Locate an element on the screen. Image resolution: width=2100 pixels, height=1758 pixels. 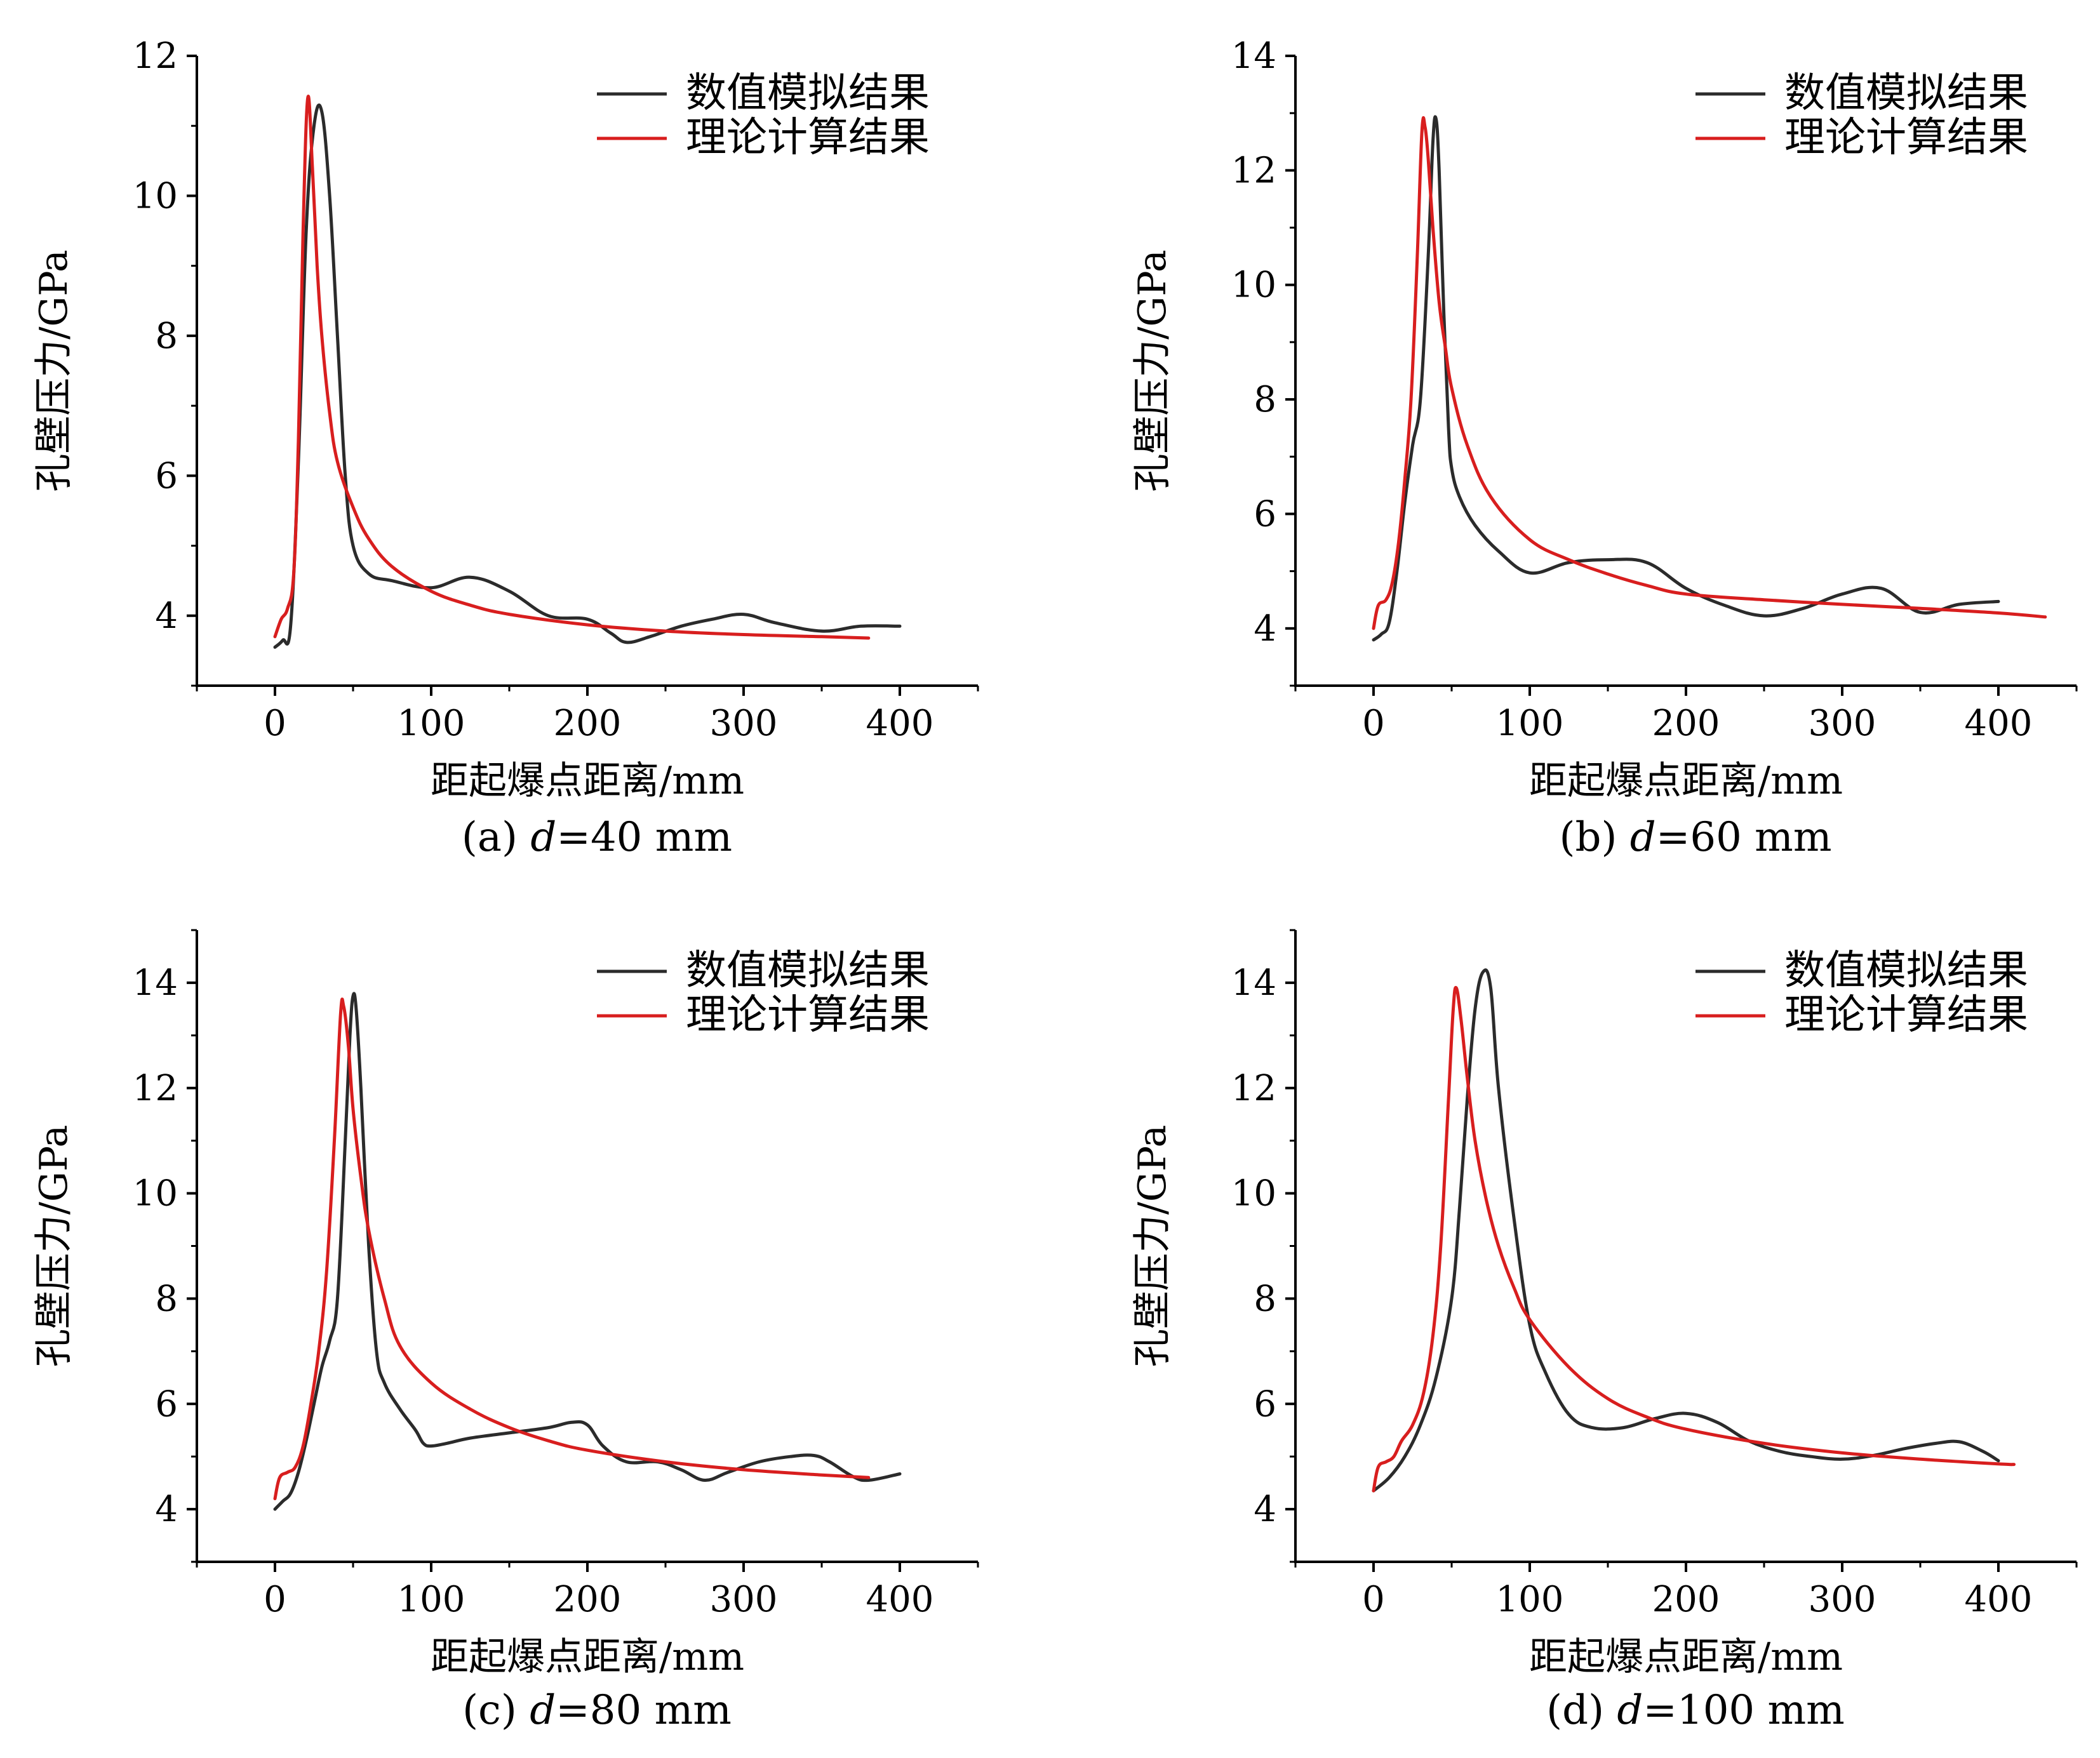
panel-caption: (b) d=60 mm is located at coordinates (1696, 837).